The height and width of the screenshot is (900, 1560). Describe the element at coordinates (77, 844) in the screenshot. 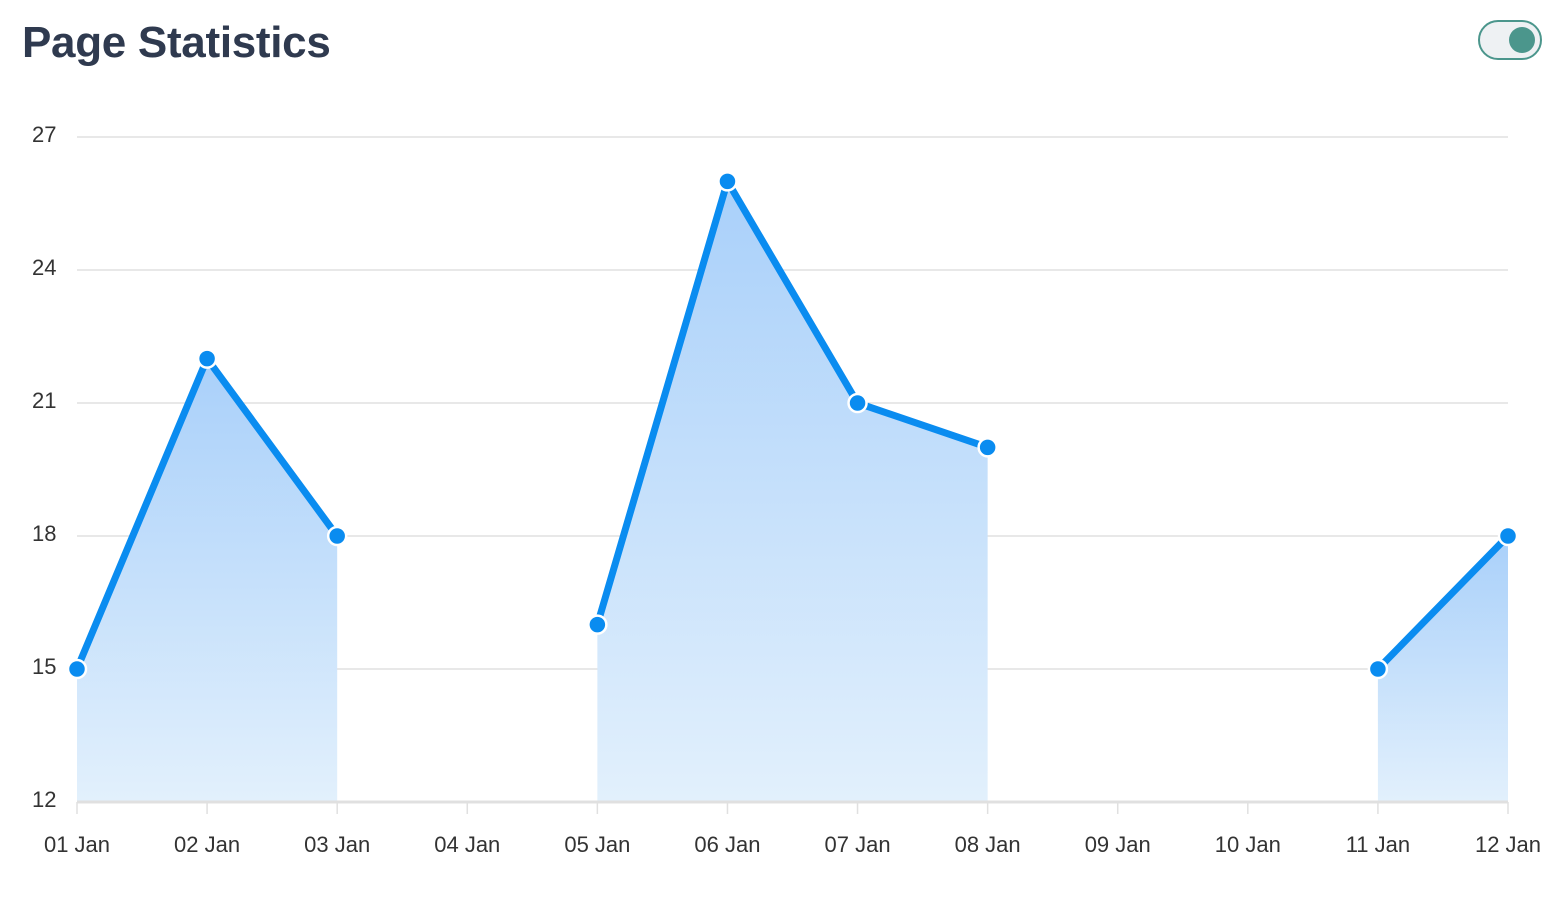

I see `x-tick-label: 01 Jan` at that location.